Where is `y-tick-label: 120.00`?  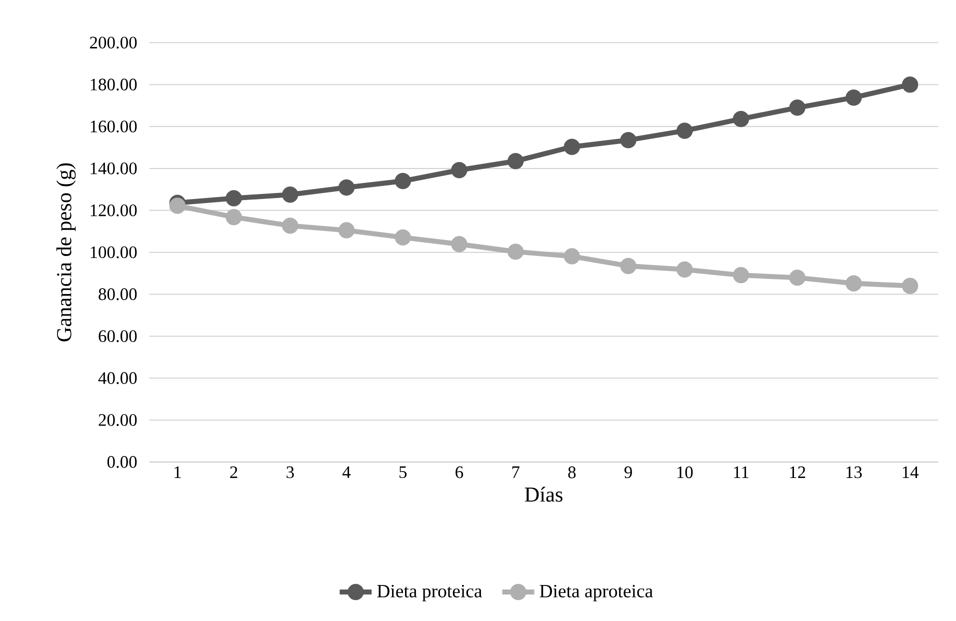
y-tick-label: 120.00 is located at coordinates (113, 210).